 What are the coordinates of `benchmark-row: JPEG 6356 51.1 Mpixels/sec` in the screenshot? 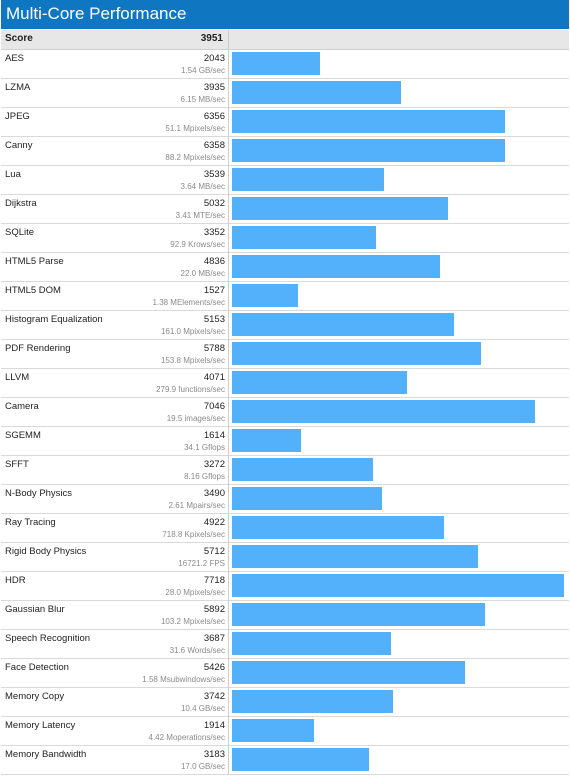 It's located at (285, 122).